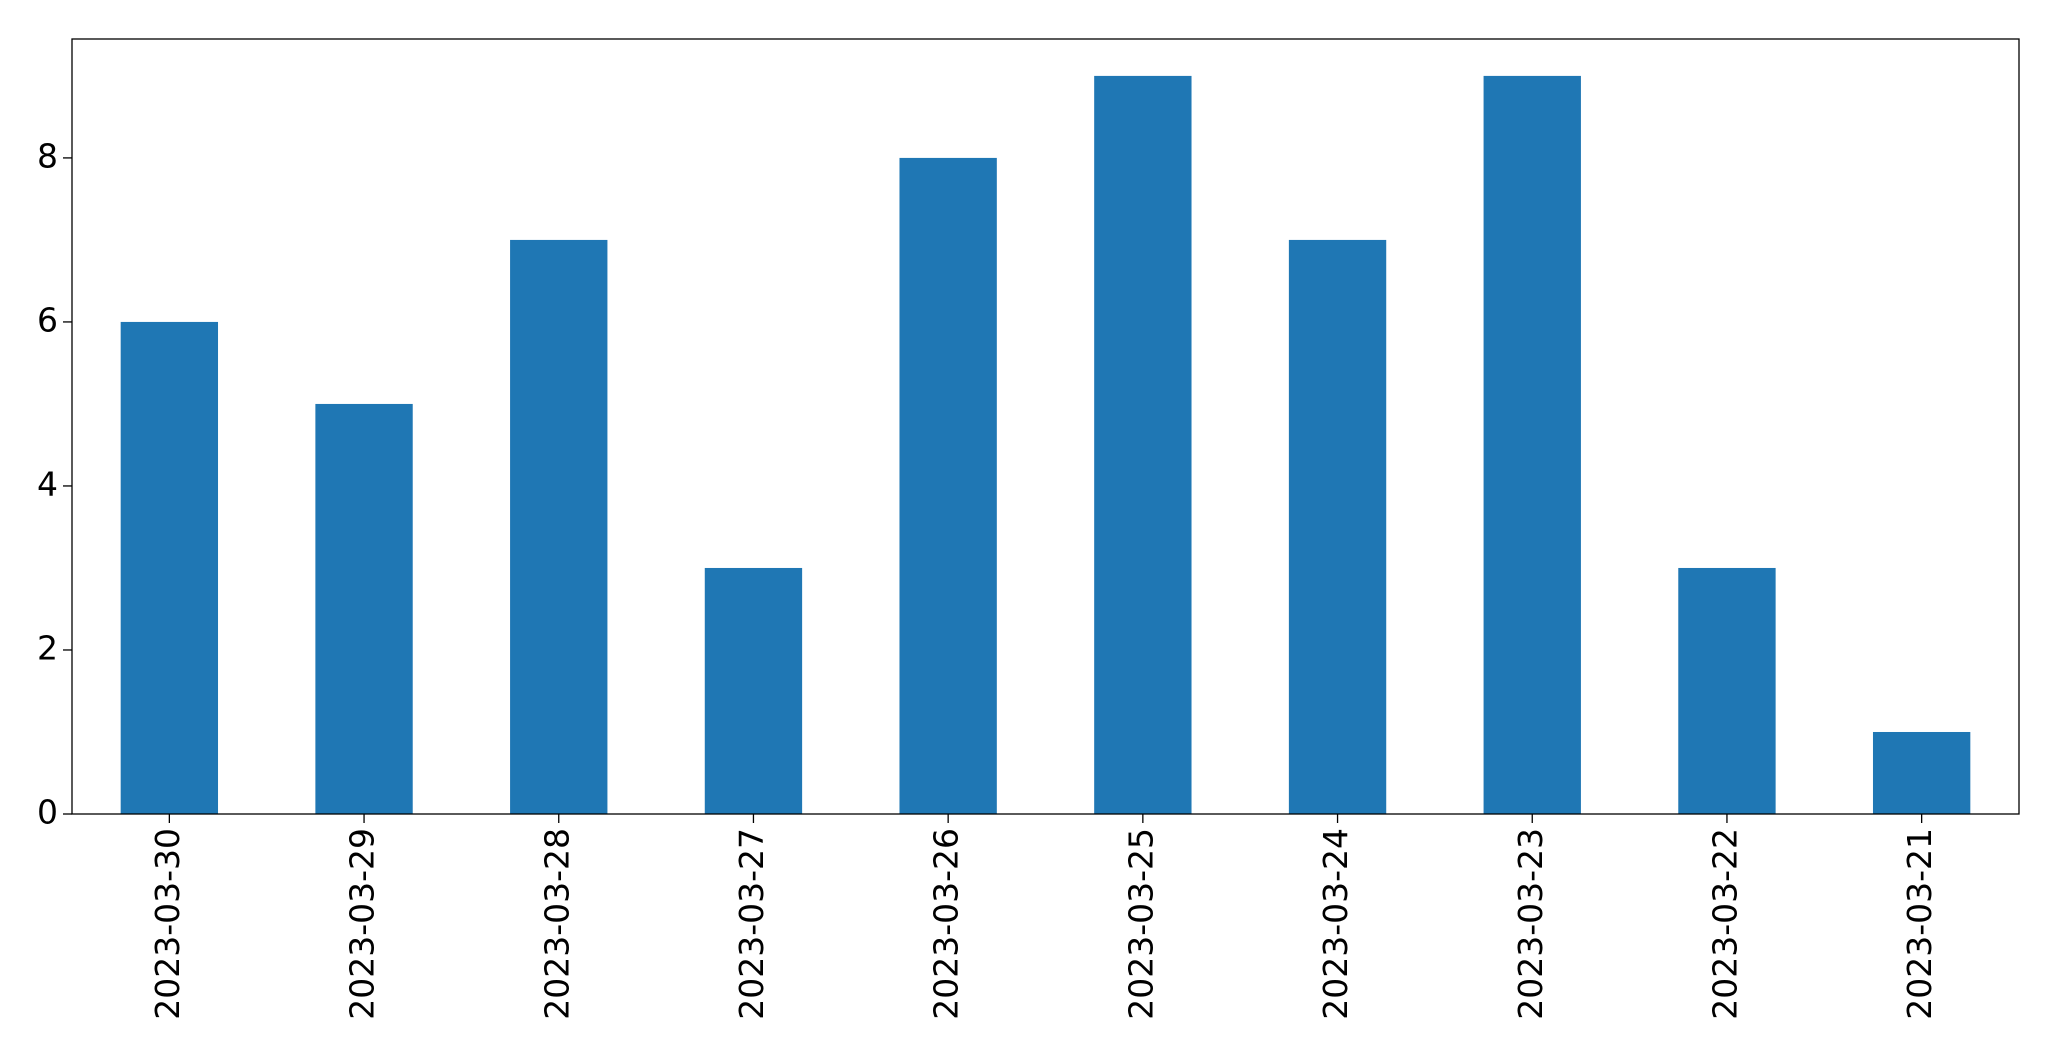 This screenshot has width=2049, height=1061. I want to click on x-tick-label: 2023-03-24, so click(1335, 924).